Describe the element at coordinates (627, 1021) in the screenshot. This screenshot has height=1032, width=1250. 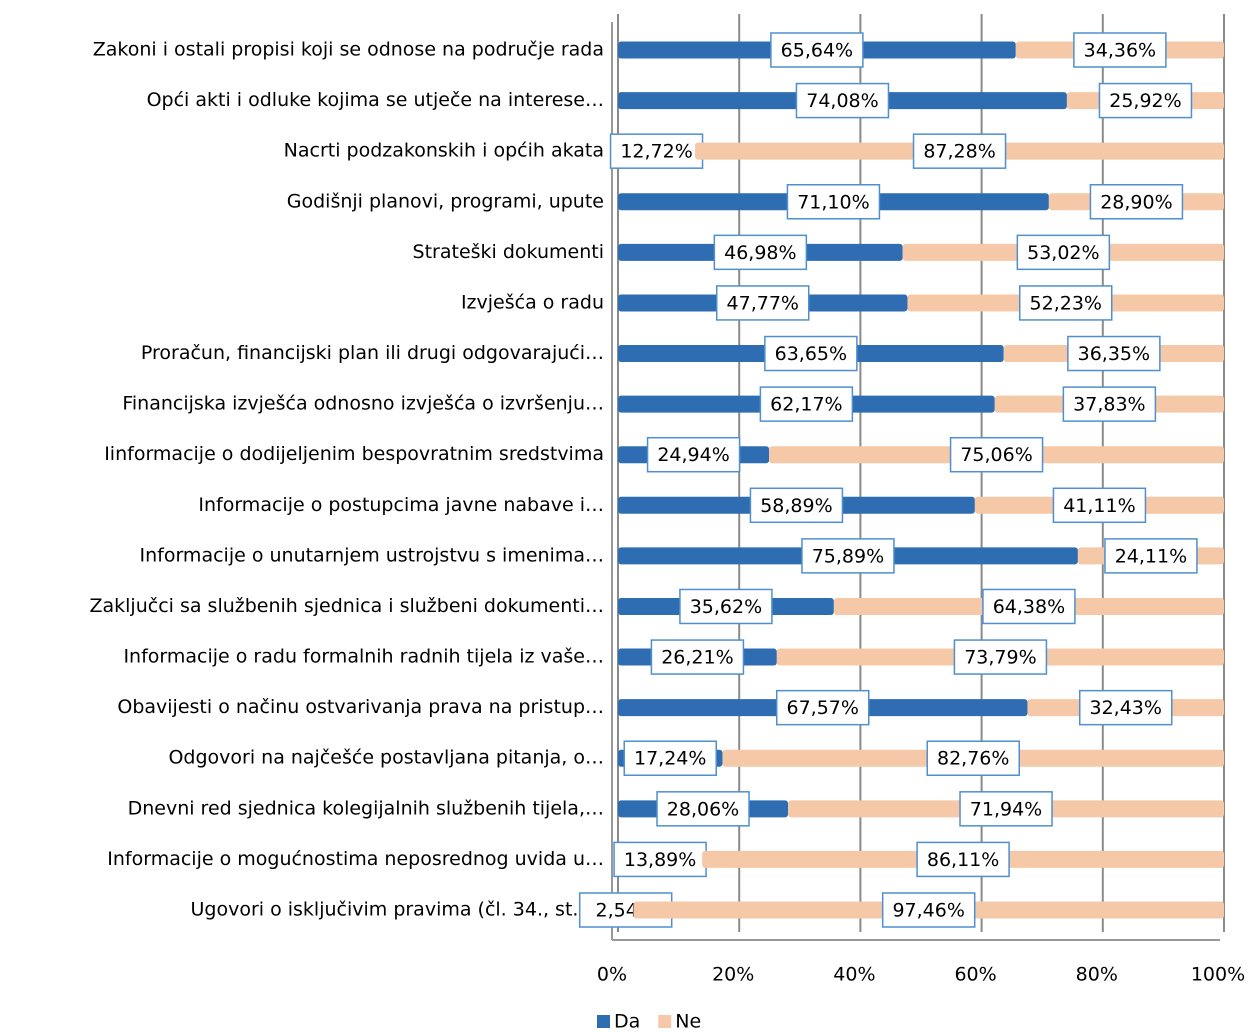
I see `legend-label: Da` at that location.